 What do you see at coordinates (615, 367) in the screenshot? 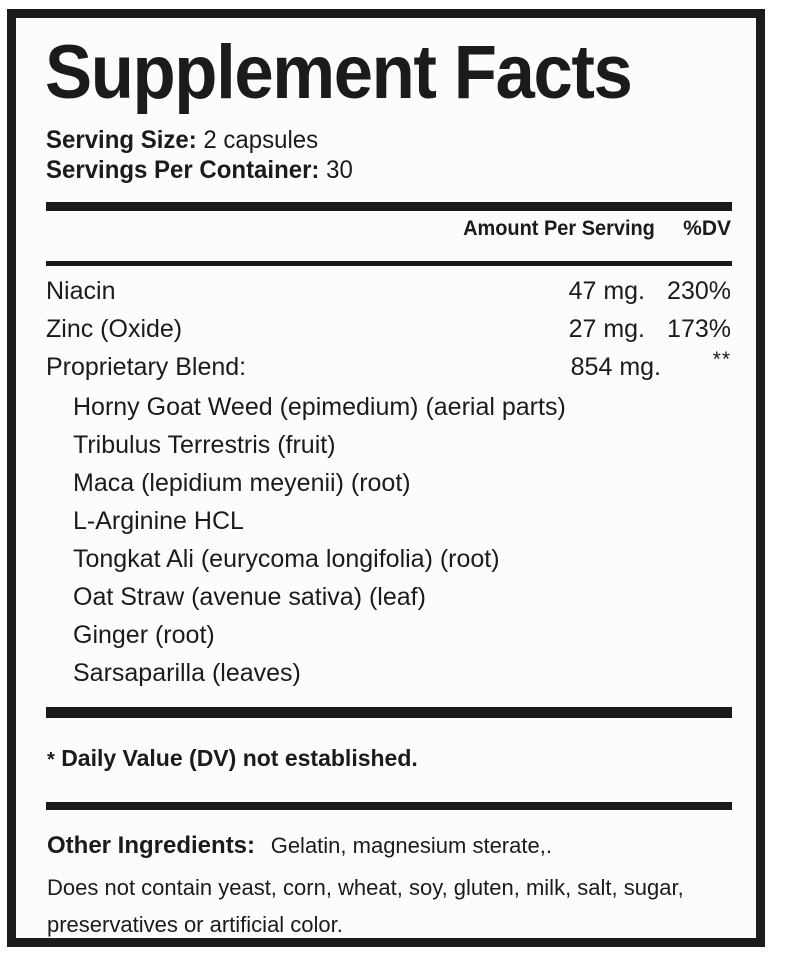
I see `blend-amount: 854 mg.` at bounding box center [615, 367].